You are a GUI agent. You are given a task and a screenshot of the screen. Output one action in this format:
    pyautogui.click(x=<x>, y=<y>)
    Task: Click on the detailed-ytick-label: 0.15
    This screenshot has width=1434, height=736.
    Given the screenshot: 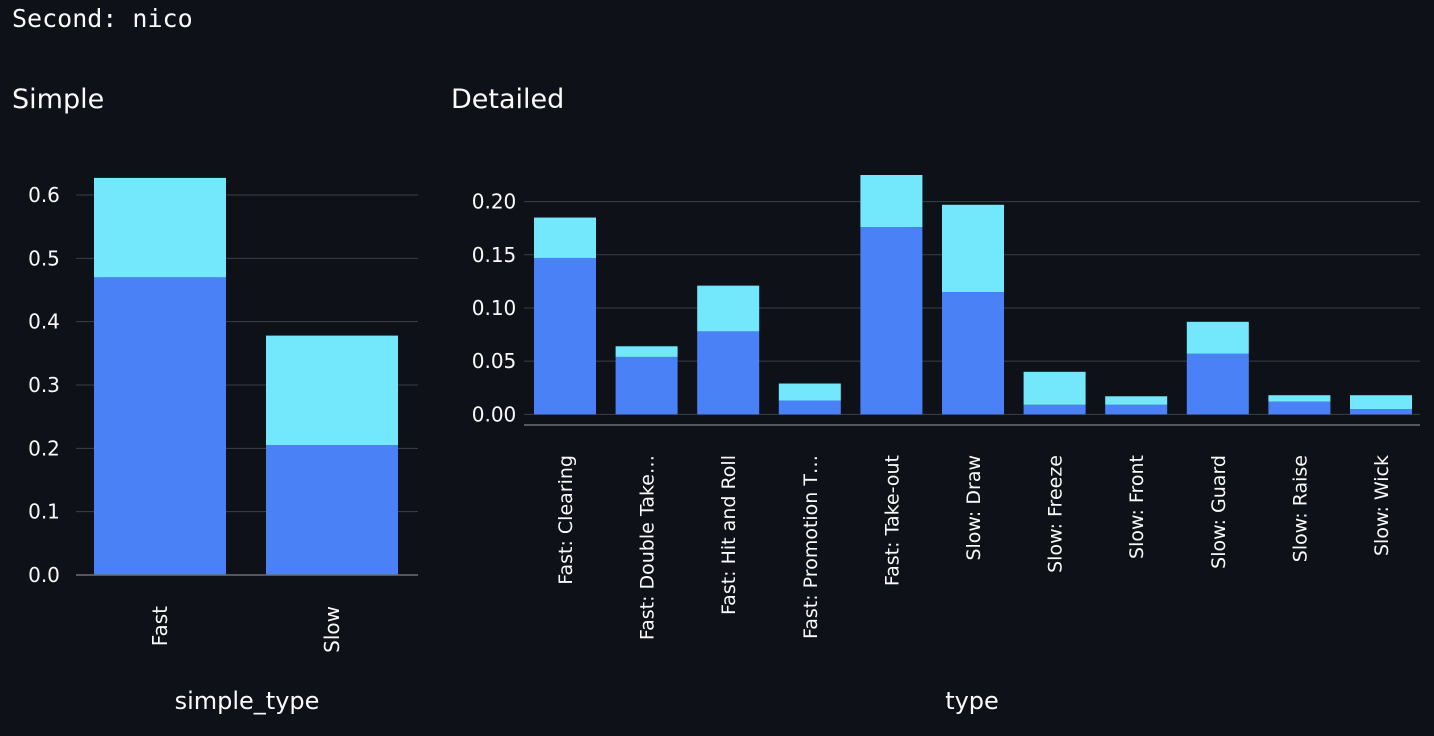 What is the action you would take?
    pyautogui.click(x=494, y=255)
    